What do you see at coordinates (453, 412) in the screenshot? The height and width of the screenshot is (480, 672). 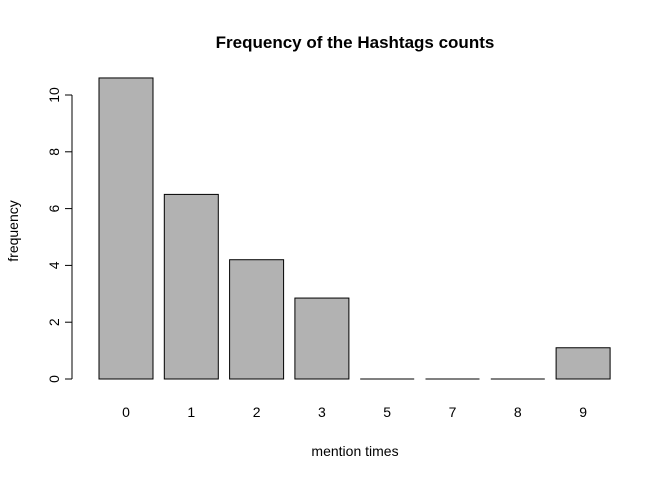 I see `x-tick-label: 7` at bounding box center [453, 412].